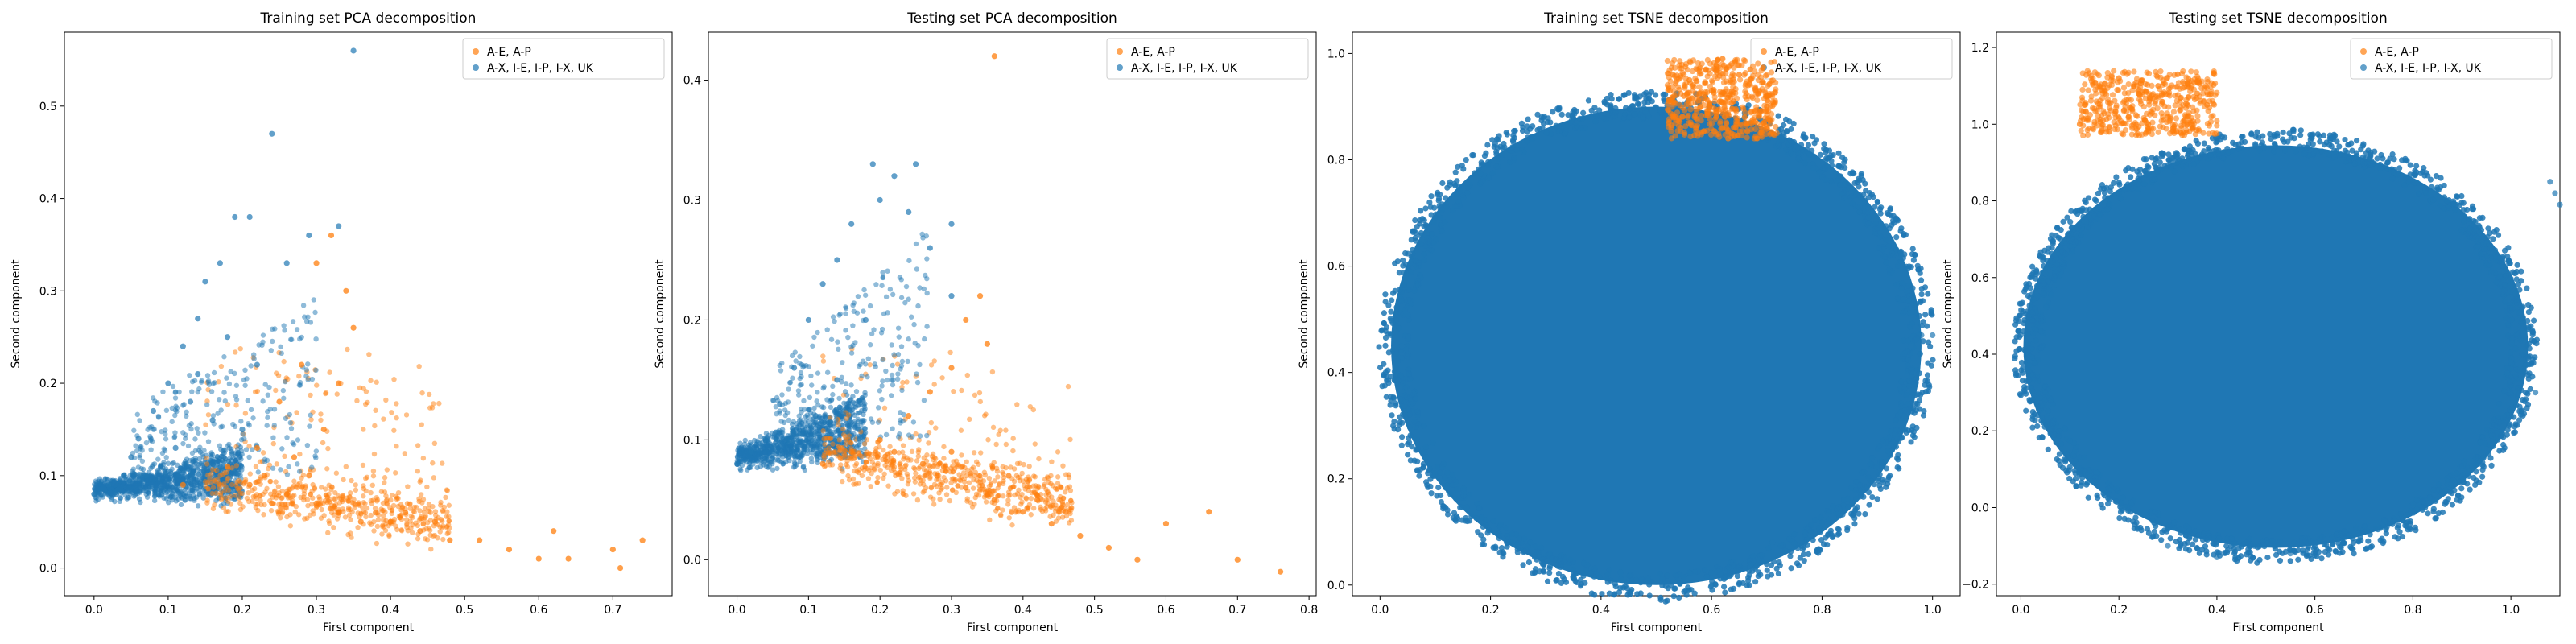 The image size is (2576, 644). What do you see at coordinates (48, 569) in the screenshot?
I see `y-tick-label: 0.0` at bounding box center [48, 569].